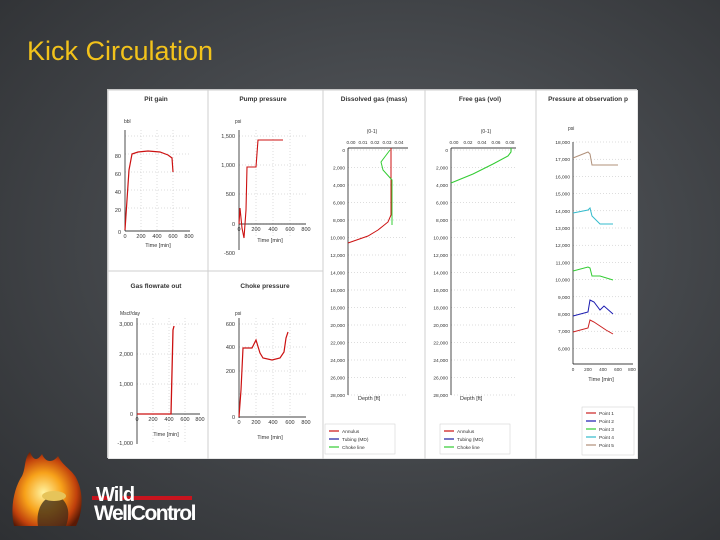 This screenshot has width=720, height=540. What do you see at coordinates (372, 132) in the screenshot?
I see `dissolved-gas-unit: (0-1)` at bounding box center [372, 132].